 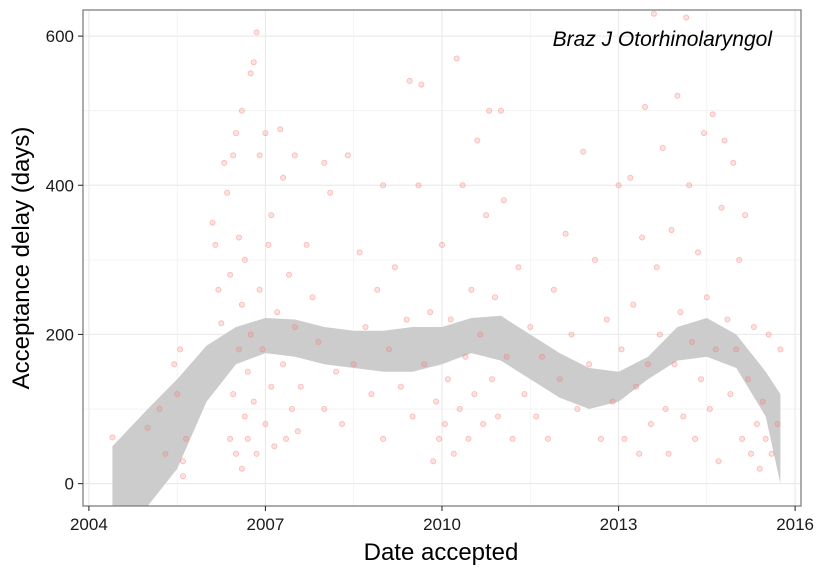 I want to click on chart-annotation: Braz J Otorhinolaryngol, so click(x=663, y=39).